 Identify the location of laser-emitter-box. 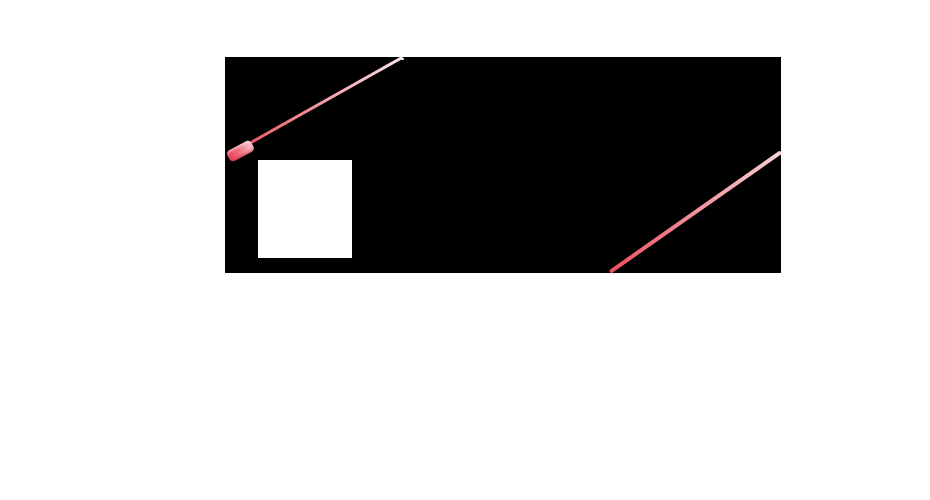
(240, 150).